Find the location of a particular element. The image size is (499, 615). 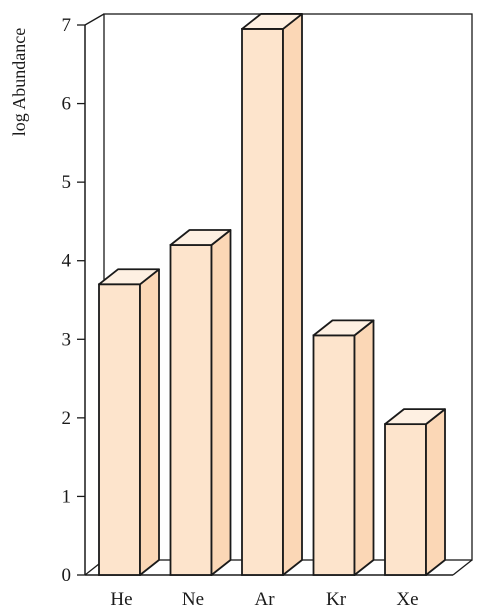

bar-side-Ar is located at coordinates (292, 294).